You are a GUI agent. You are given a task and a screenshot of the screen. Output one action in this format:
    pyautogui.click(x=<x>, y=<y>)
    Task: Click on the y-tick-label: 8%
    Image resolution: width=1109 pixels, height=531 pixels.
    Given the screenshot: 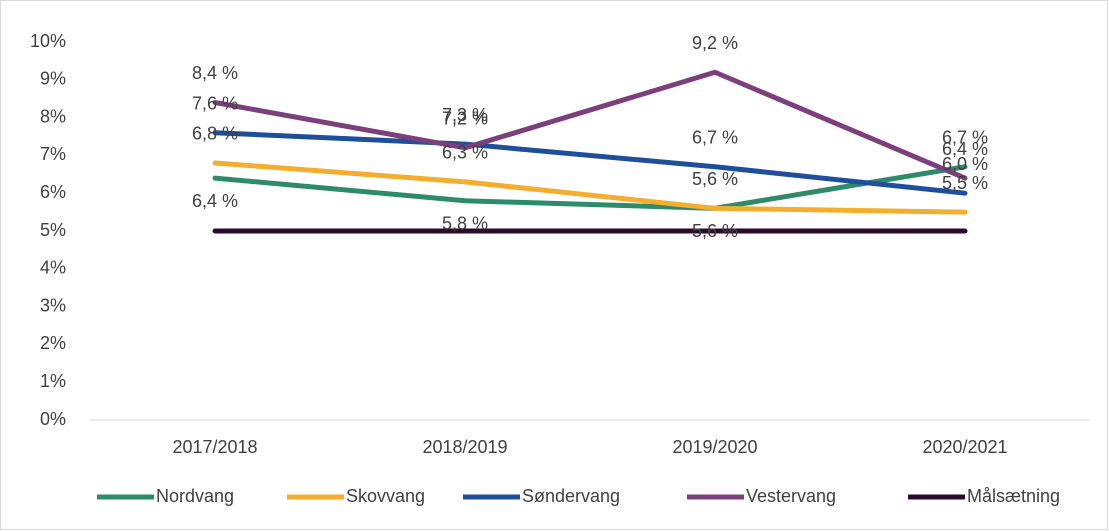 What is the action you would take?
    pyautogui.click(x=53, y=116)
    